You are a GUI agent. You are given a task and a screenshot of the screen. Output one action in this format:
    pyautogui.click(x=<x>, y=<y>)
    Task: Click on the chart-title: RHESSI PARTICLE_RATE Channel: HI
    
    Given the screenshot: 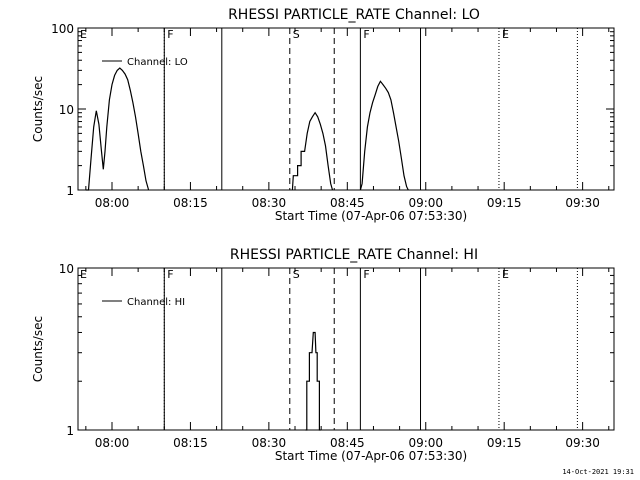 What is the action you would take?
    pyautogui.click(x=354, y=255)
    